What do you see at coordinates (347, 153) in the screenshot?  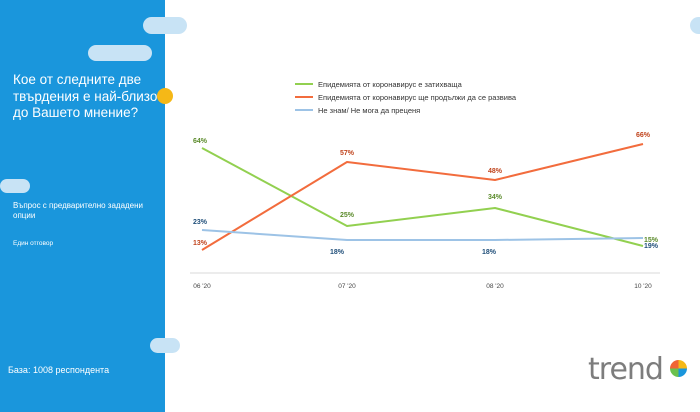 I see `data-label: 57%` at bounding box center [347, 153].